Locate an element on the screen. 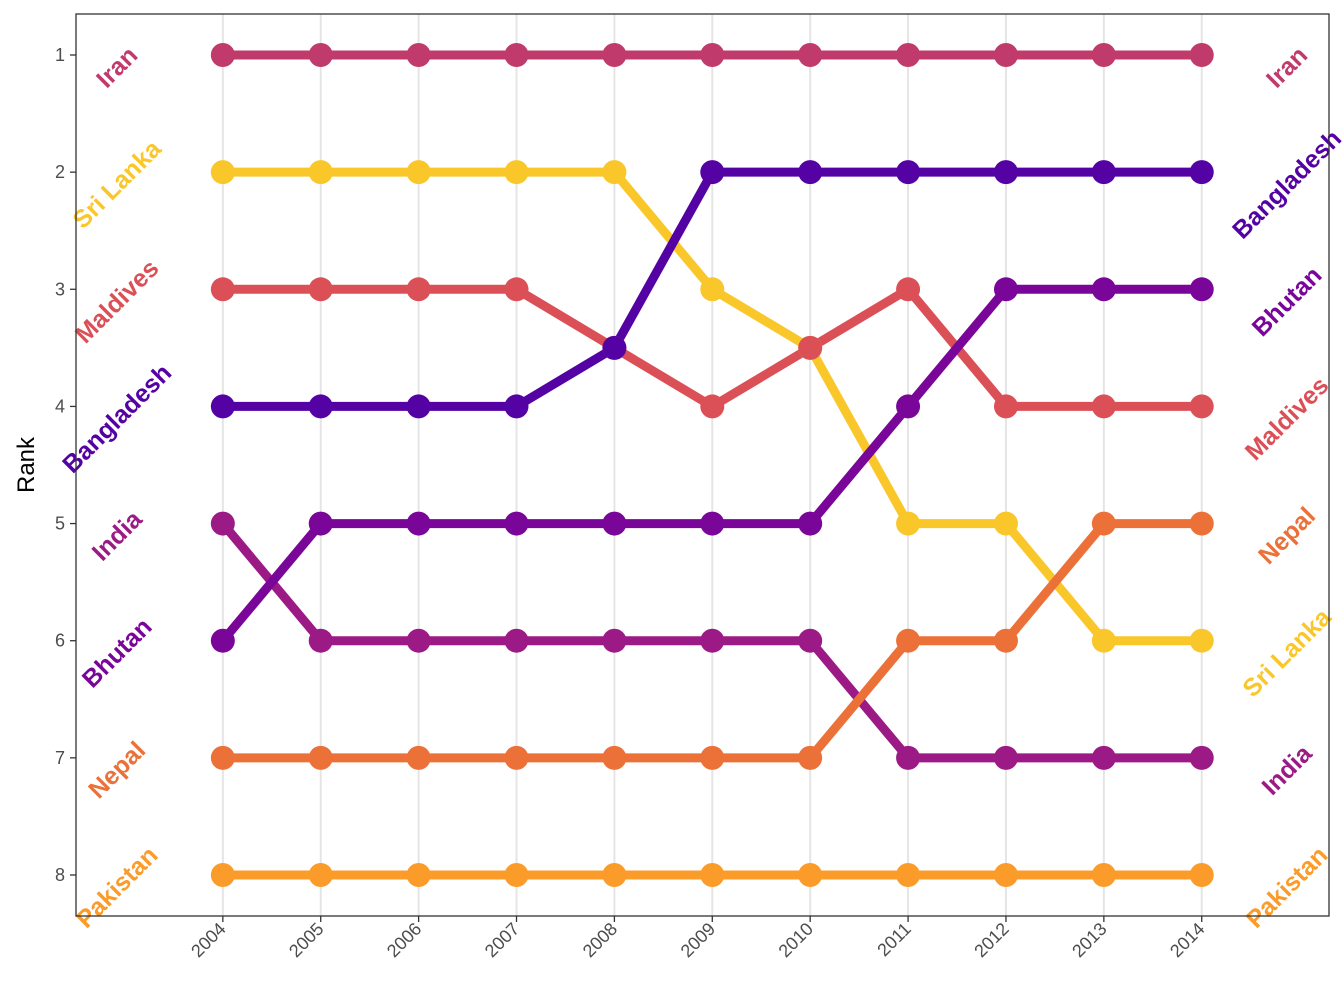 This screenshot has width=1344, height=998. point-india-2007 is located at coordinates (516, 640).